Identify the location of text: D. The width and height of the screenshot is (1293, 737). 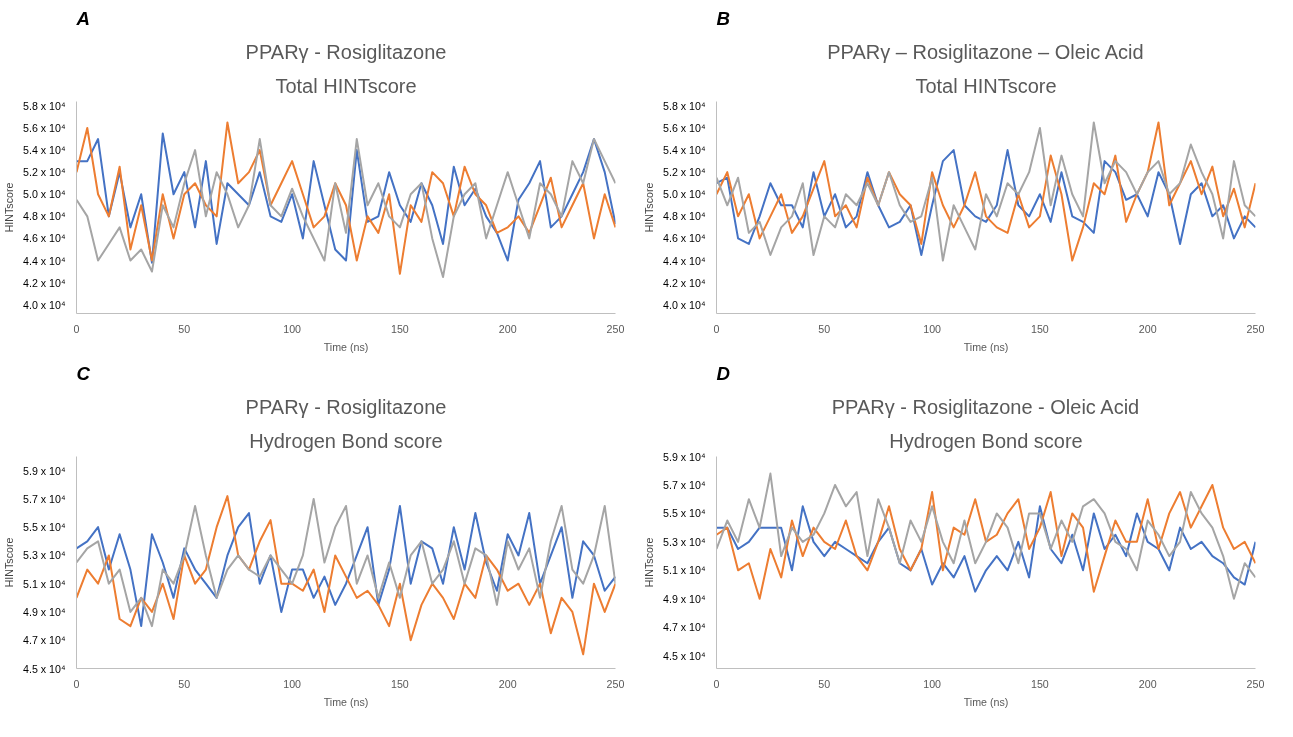
(723, 373).